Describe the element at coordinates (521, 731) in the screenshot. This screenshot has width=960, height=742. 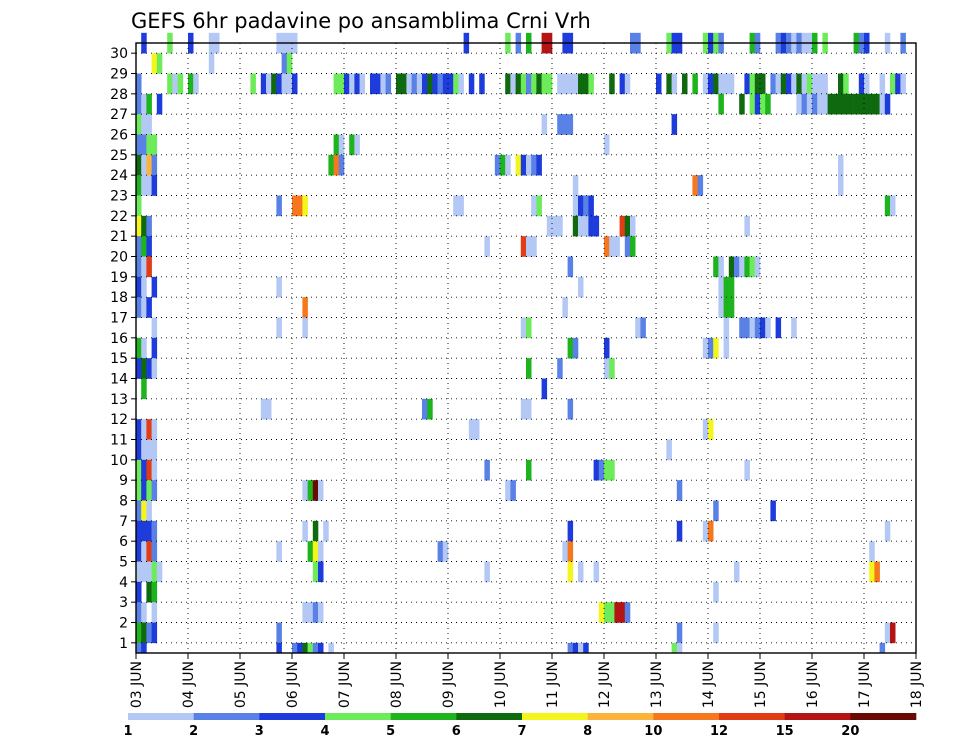
I see `colorbar-label: 7` at that location.